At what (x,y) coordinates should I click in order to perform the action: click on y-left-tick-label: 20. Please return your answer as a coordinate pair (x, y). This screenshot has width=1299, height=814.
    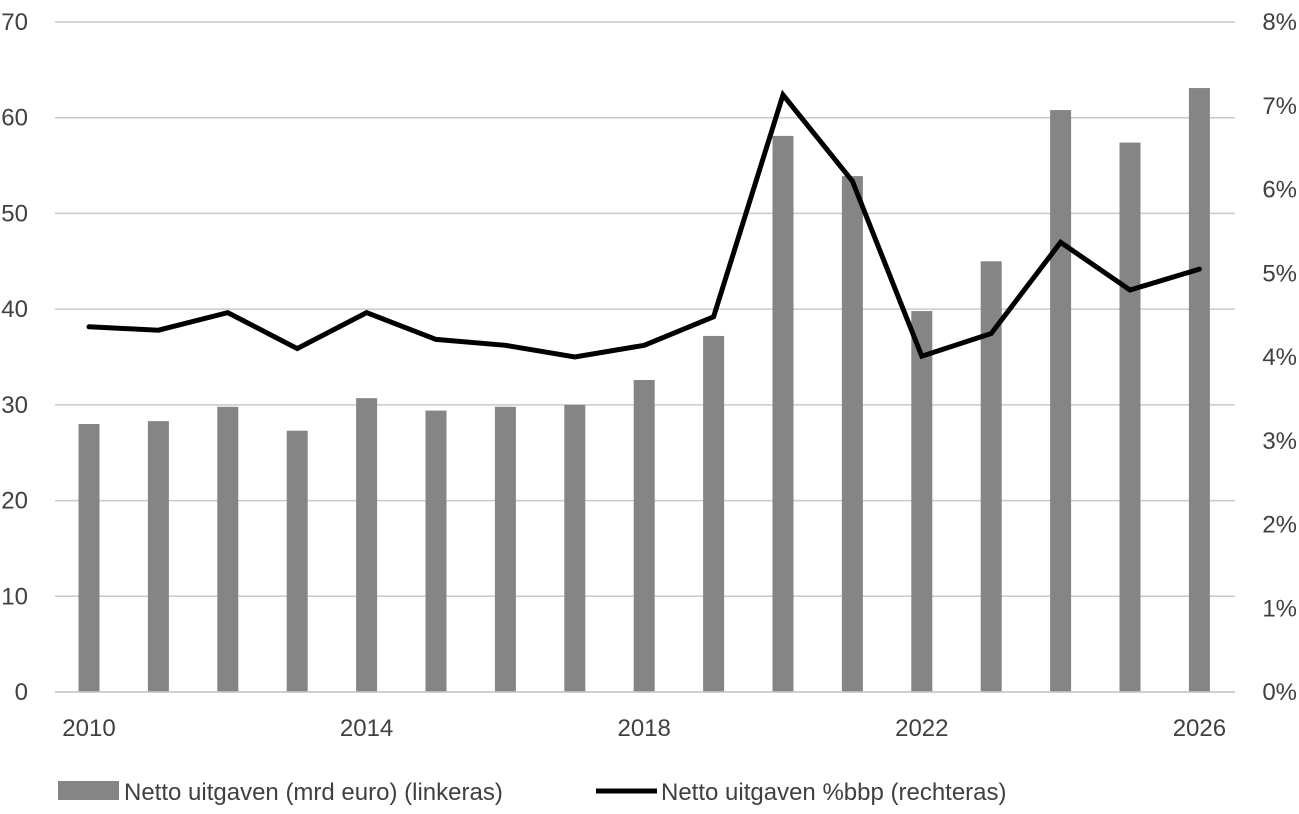
    Looking at the image, I should click on (14, 501).